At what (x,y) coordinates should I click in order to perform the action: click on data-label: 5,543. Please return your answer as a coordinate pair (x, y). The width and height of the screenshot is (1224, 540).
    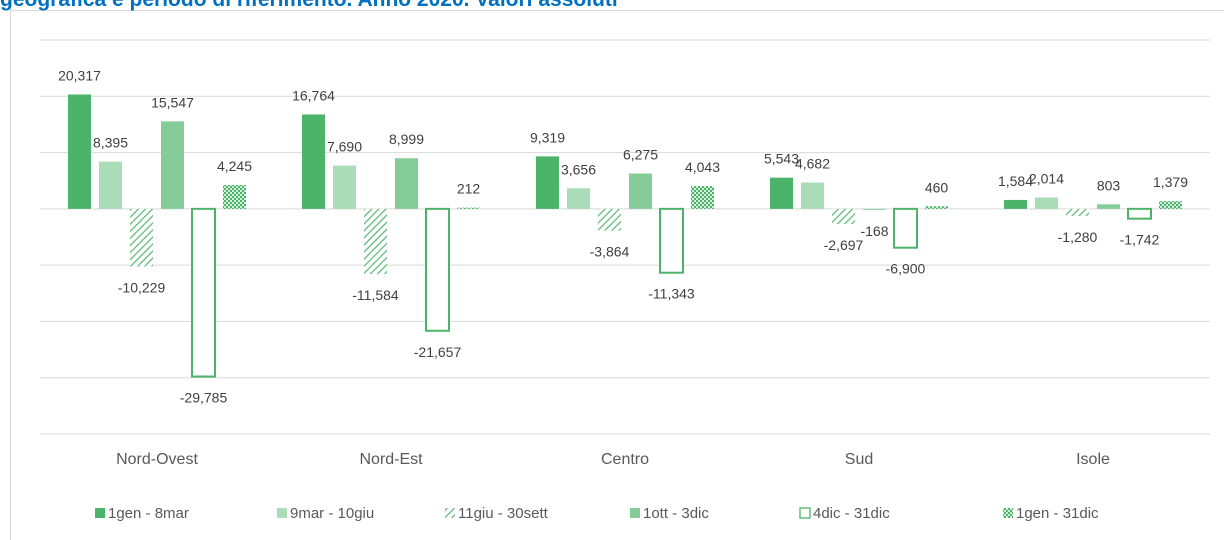
    Looking at the image, I should click on (781, 159).